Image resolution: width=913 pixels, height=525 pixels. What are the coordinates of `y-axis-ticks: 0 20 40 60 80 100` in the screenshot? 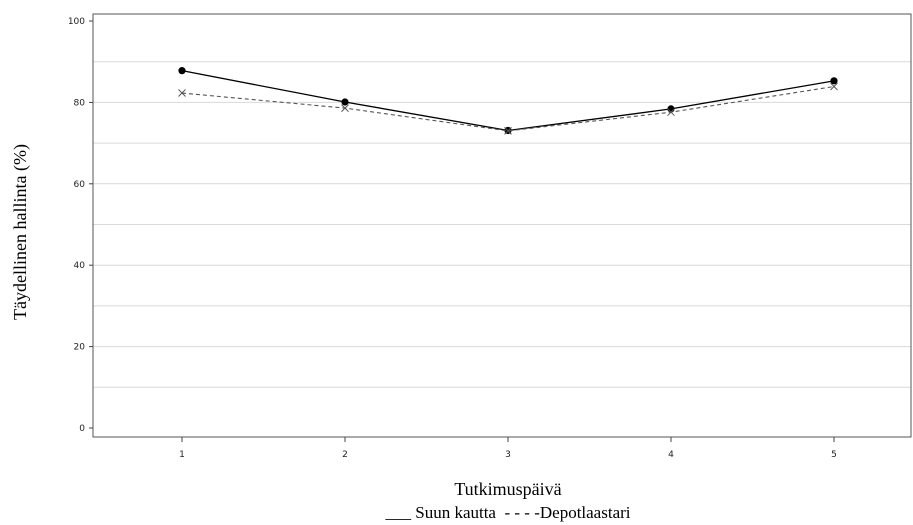 It's located at (80, 225).